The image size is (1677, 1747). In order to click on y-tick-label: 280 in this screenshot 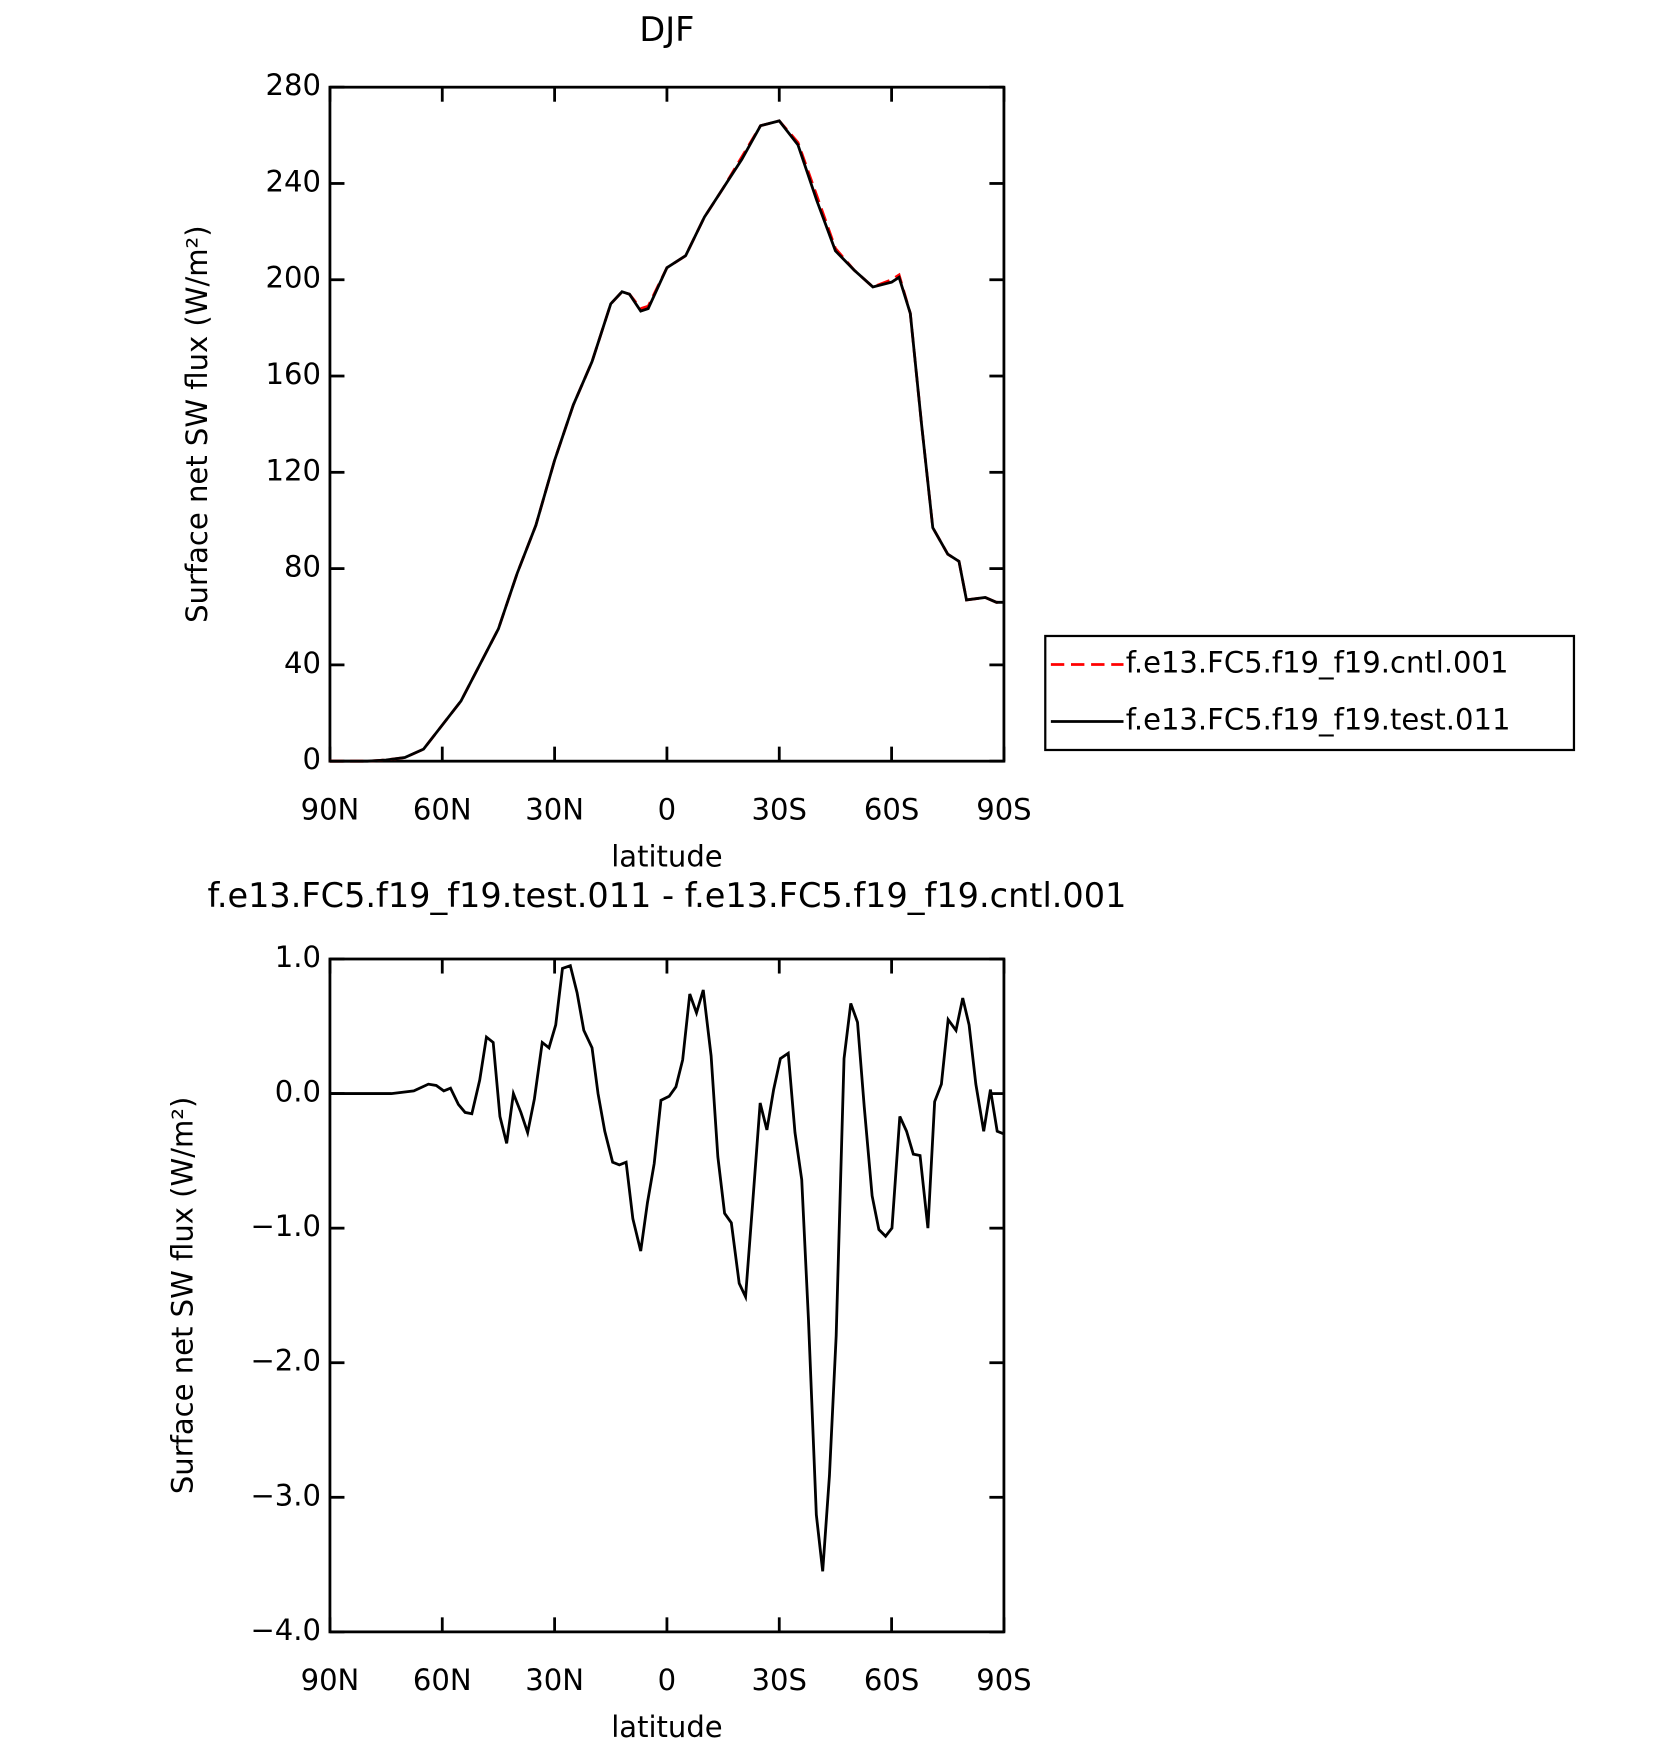, I will do `click(293, 85)`.